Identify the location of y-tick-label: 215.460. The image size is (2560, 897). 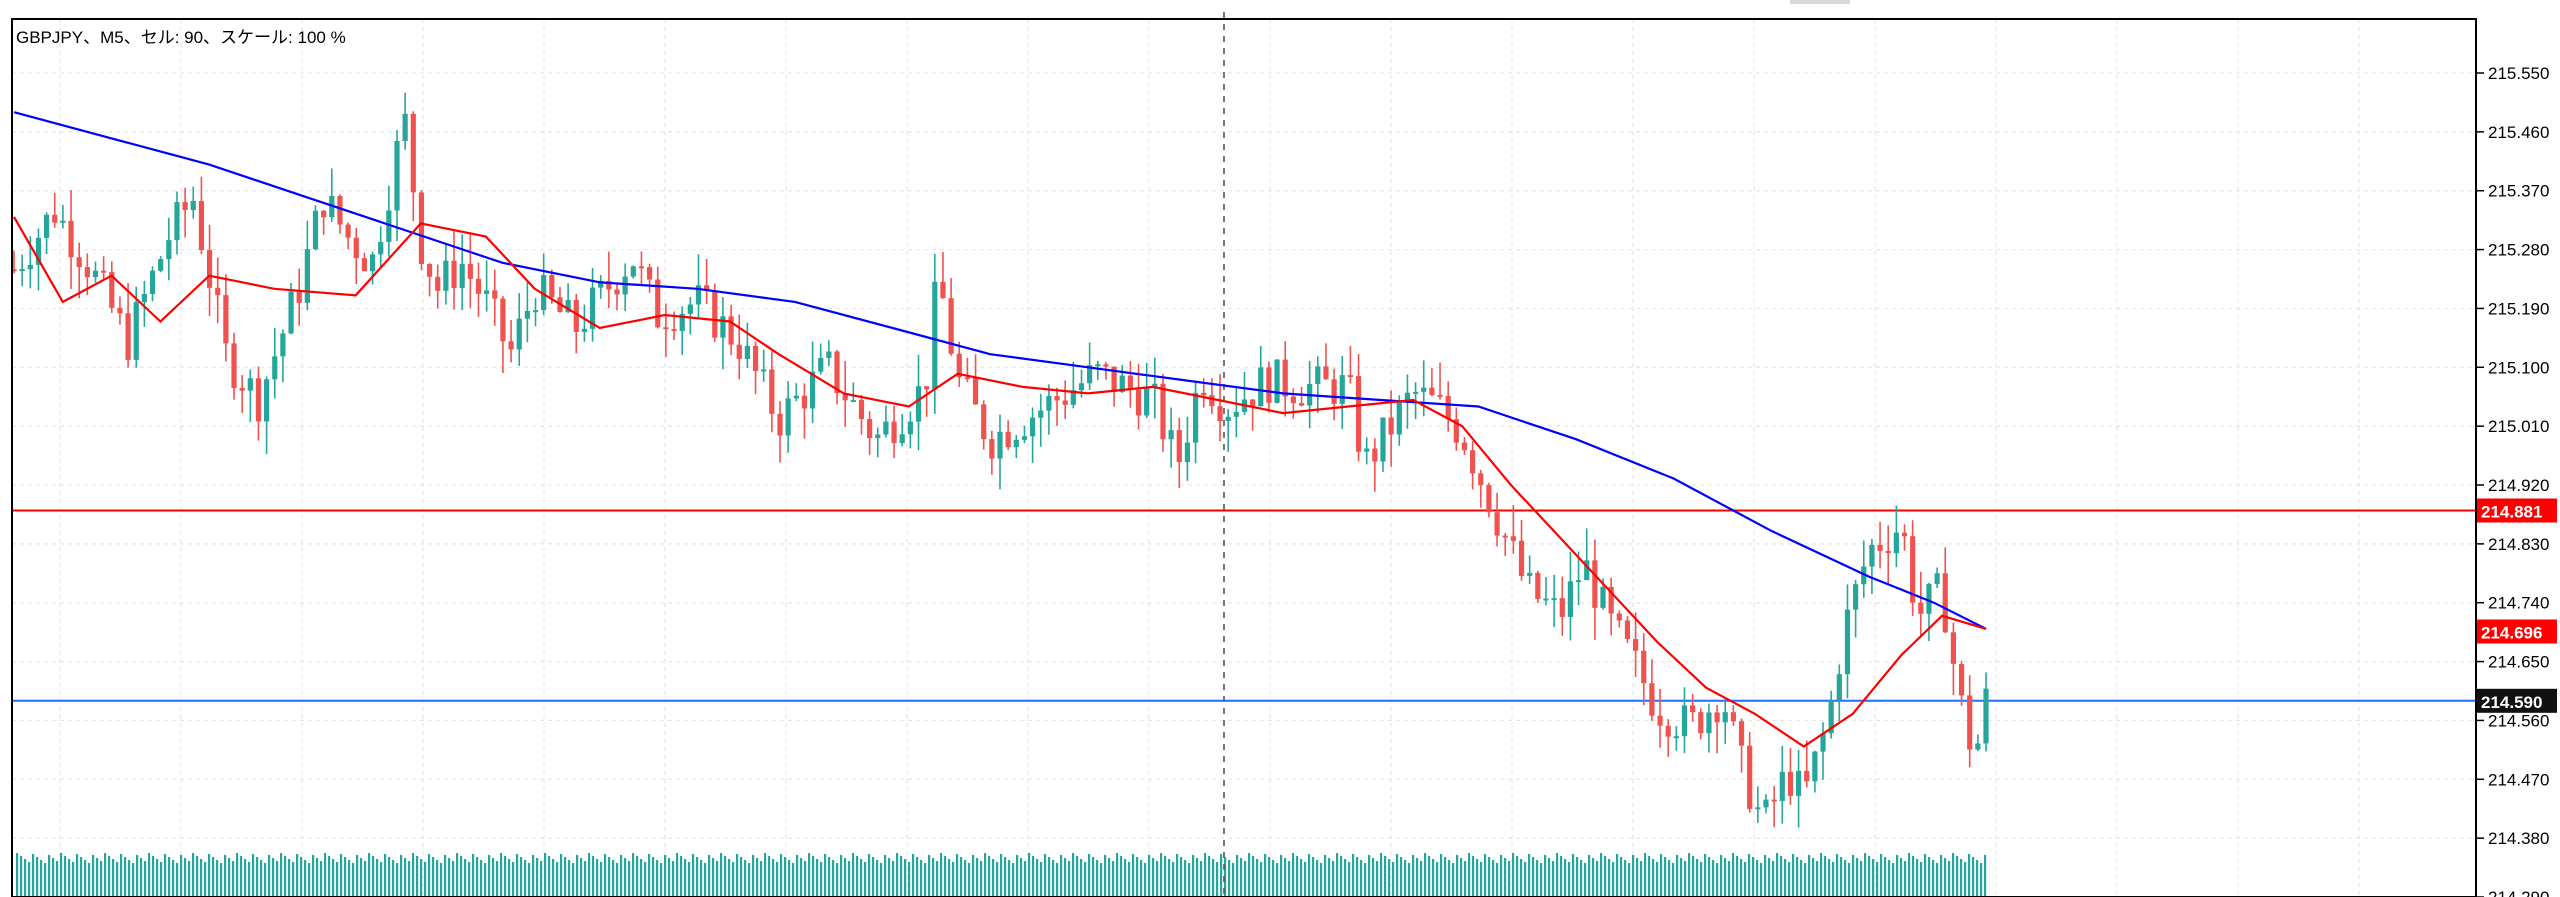
(2518, 132).